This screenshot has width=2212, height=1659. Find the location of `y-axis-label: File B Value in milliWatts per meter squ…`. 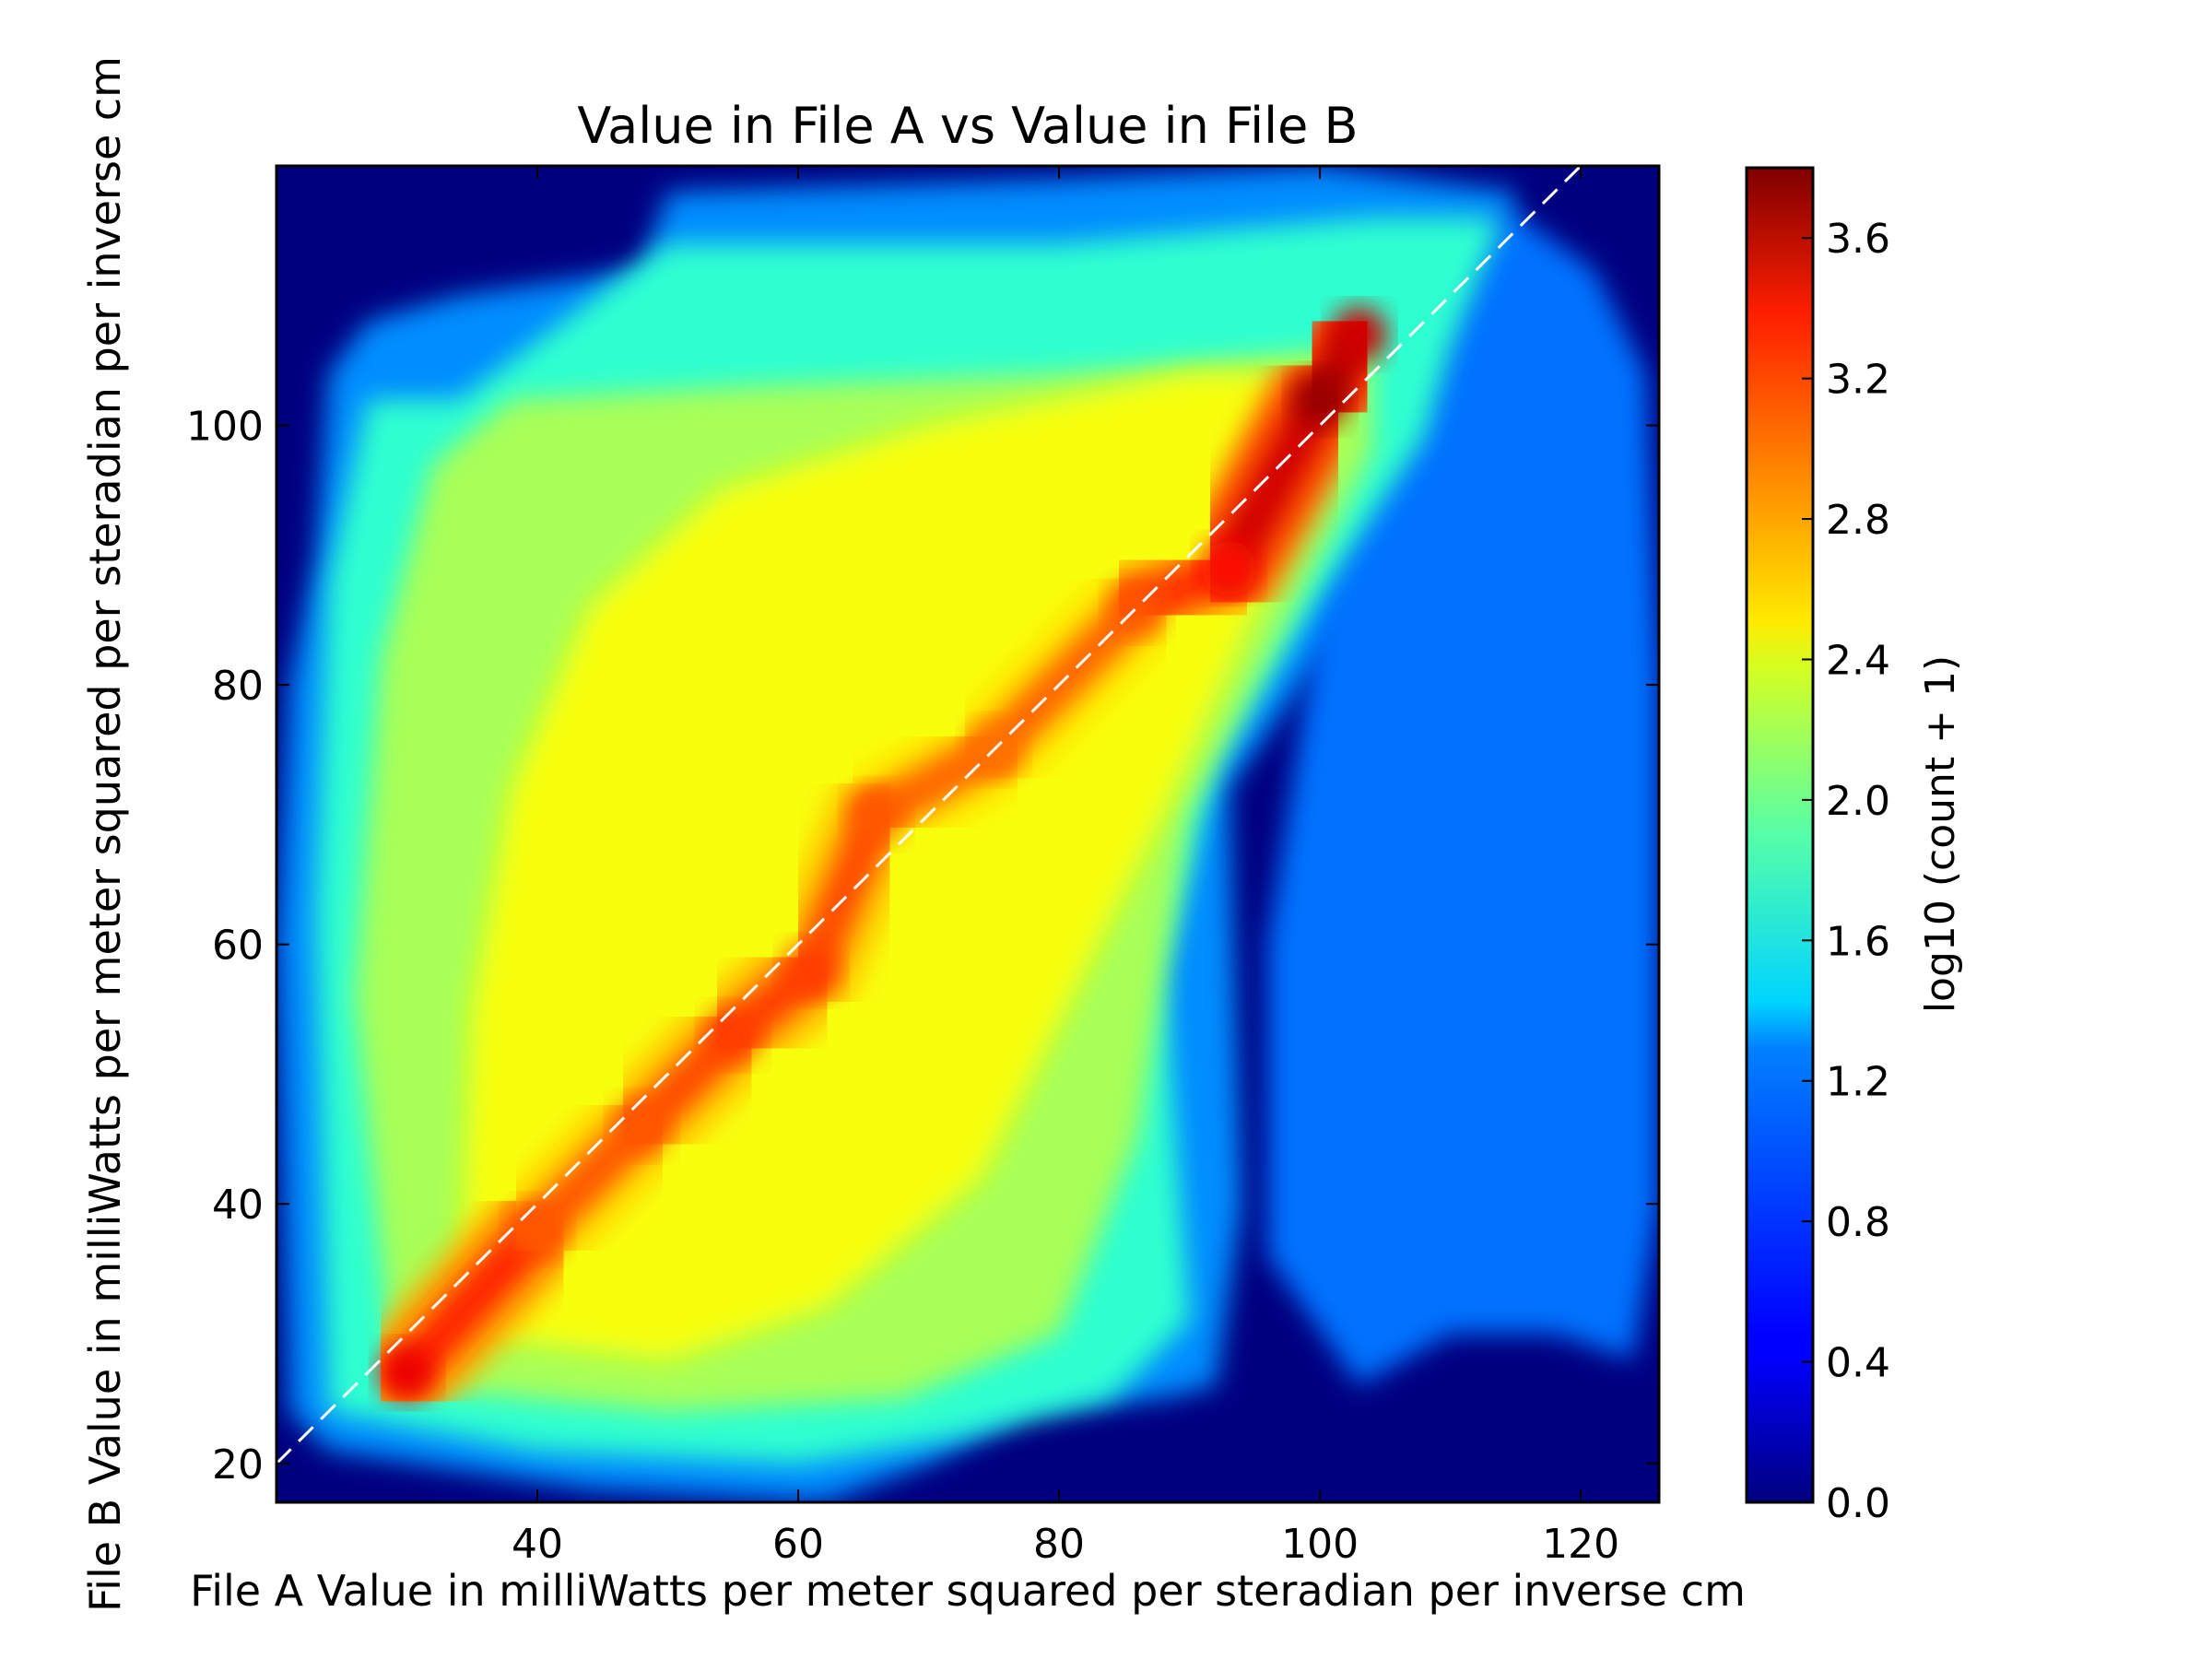

y-axis-label: File B Value in milliWatts per meter squ… is located at coordinates (105, 834).